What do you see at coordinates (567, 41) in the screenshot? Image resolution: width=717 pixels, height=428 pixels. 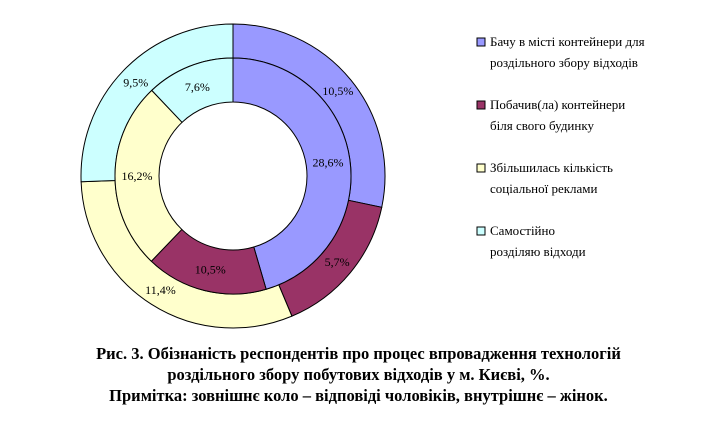 I see `legend-label-0-line-0: Бачу в місті контейнери для` at bounding box center [567, 41].